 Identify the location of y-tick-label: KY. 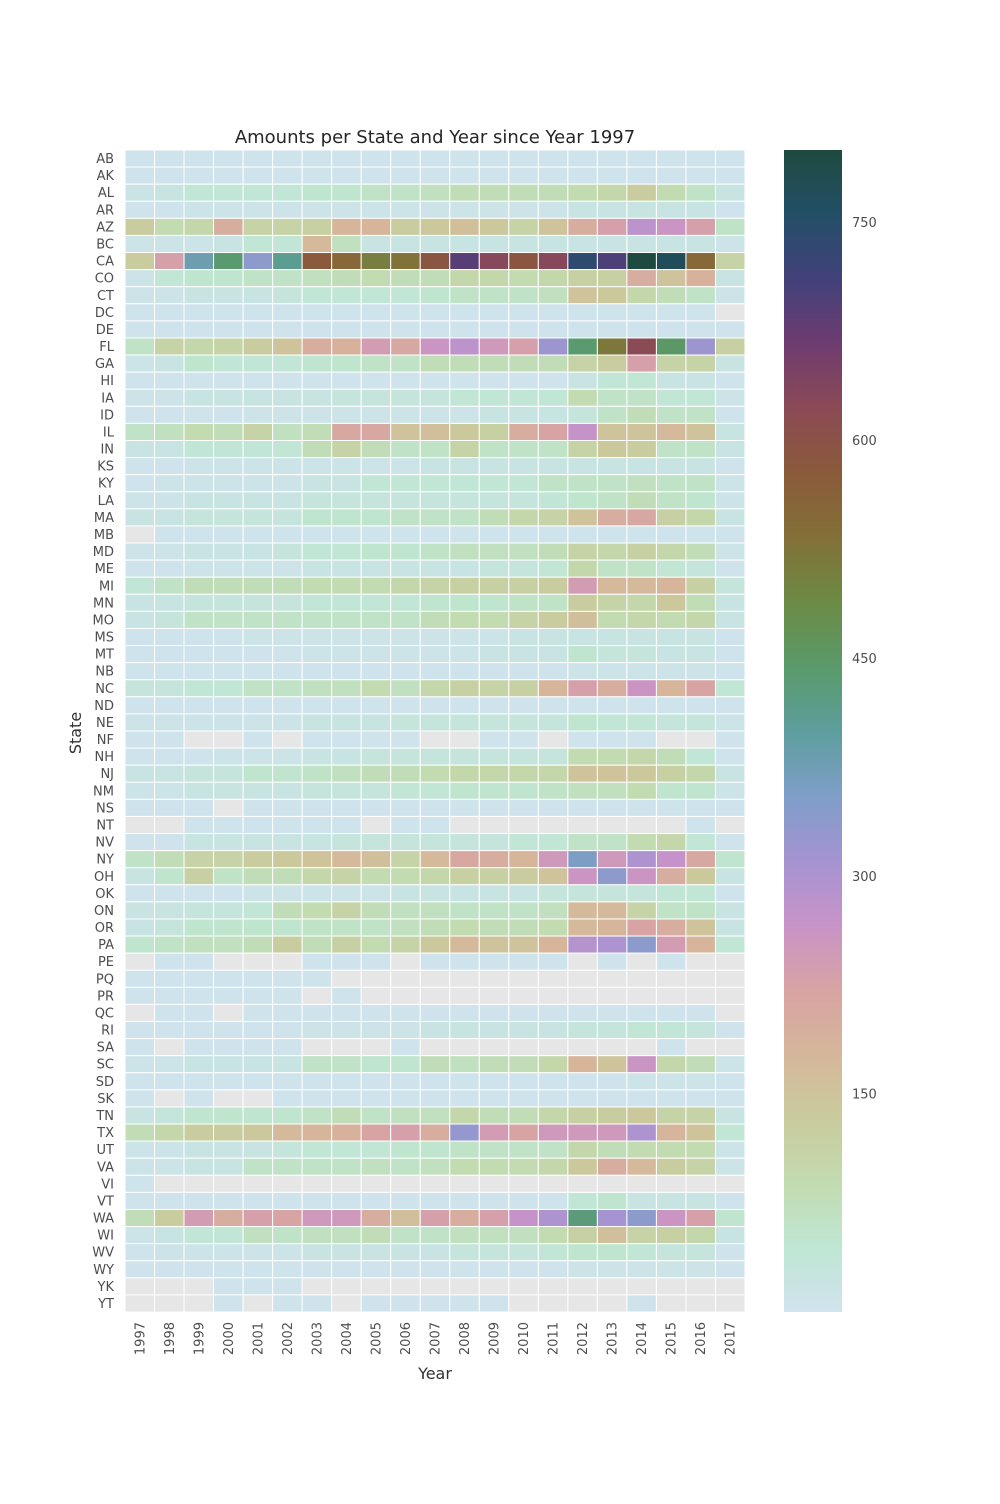
(106, 484).